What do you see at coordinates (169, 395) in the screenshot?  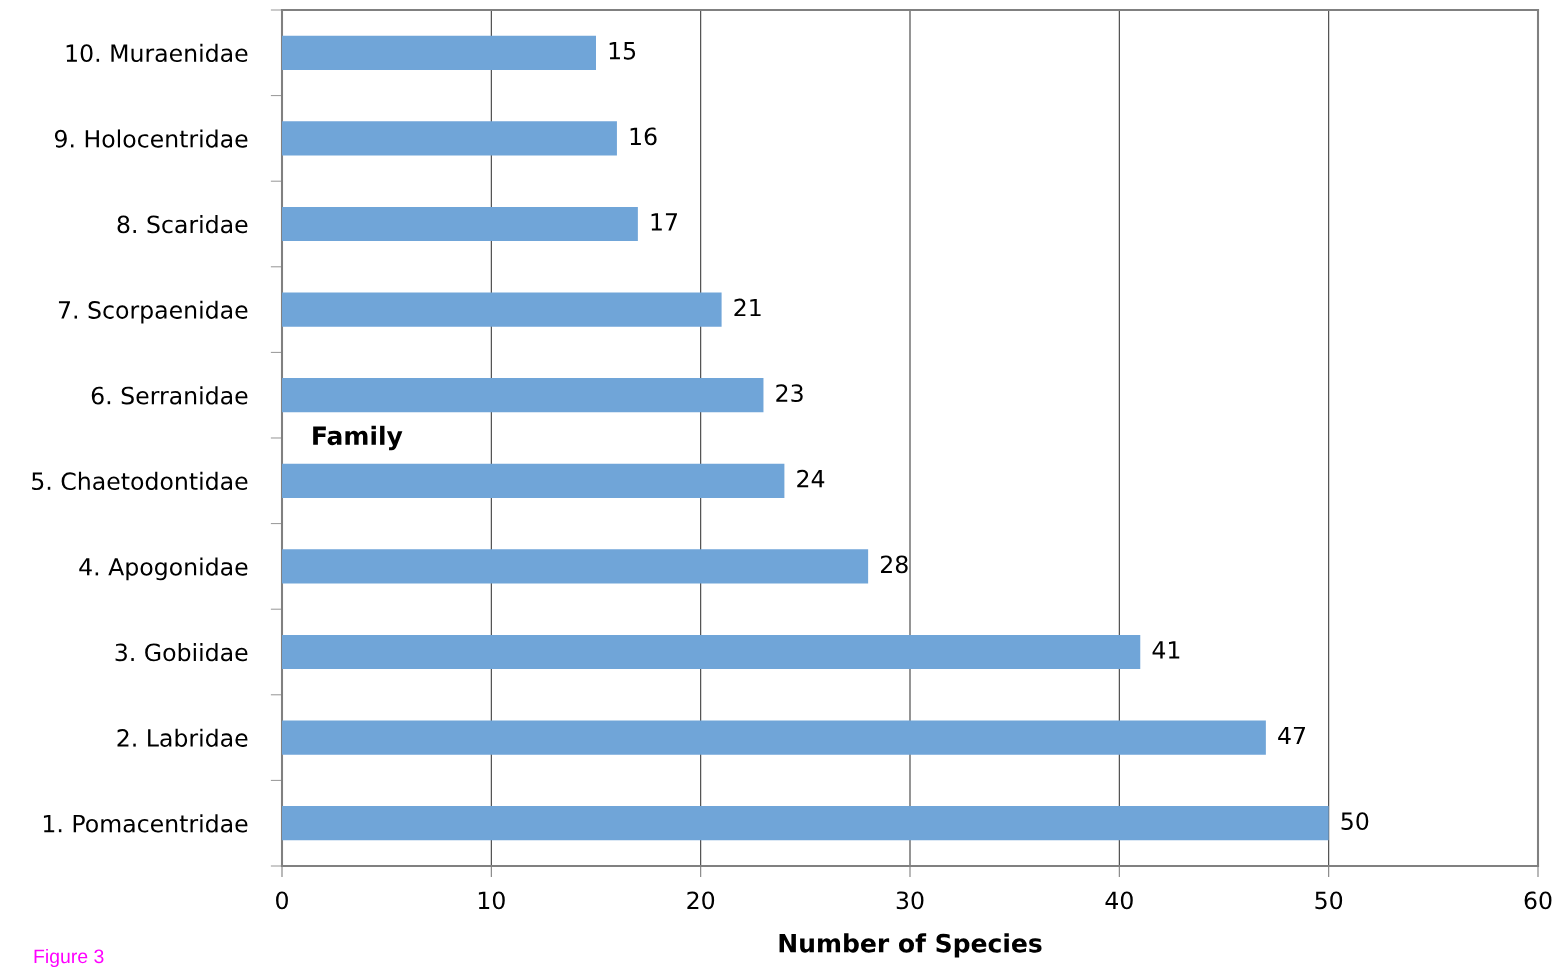 I see `y-tick-label: 6. Serranidae` at bounding box center [169, 395].